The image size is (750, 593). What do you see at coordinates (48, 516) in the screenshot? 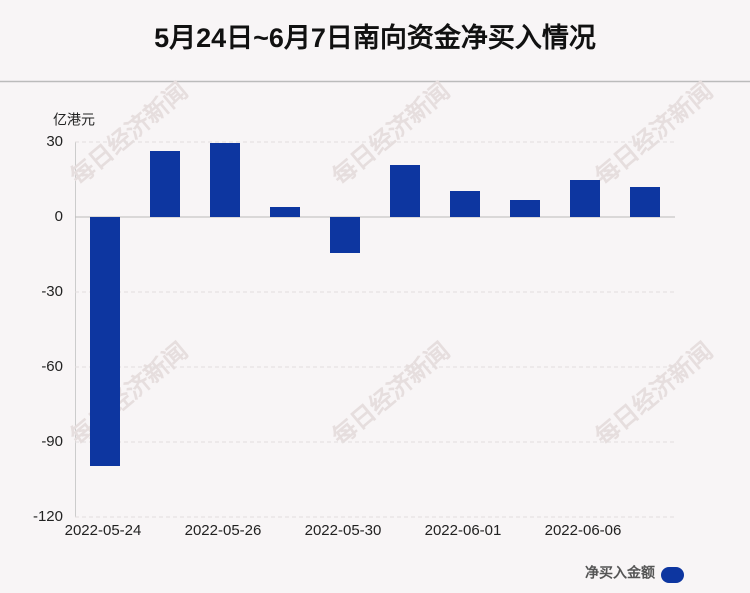
I see `y-tick-label: -120` at bounding box center [48, 516].